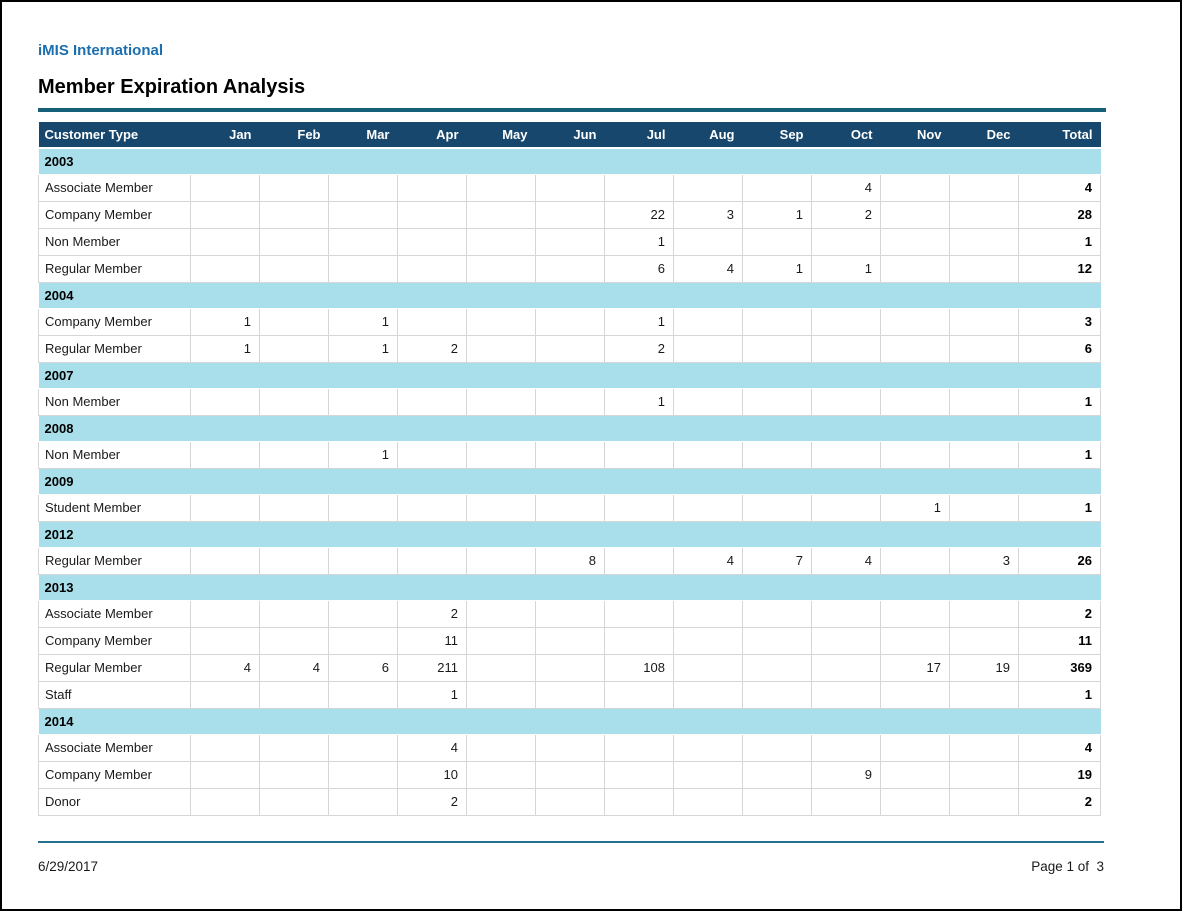 This screenshot has width=1182, height=911. I want to click on year-band-2003: 2003, so click(569, 161).